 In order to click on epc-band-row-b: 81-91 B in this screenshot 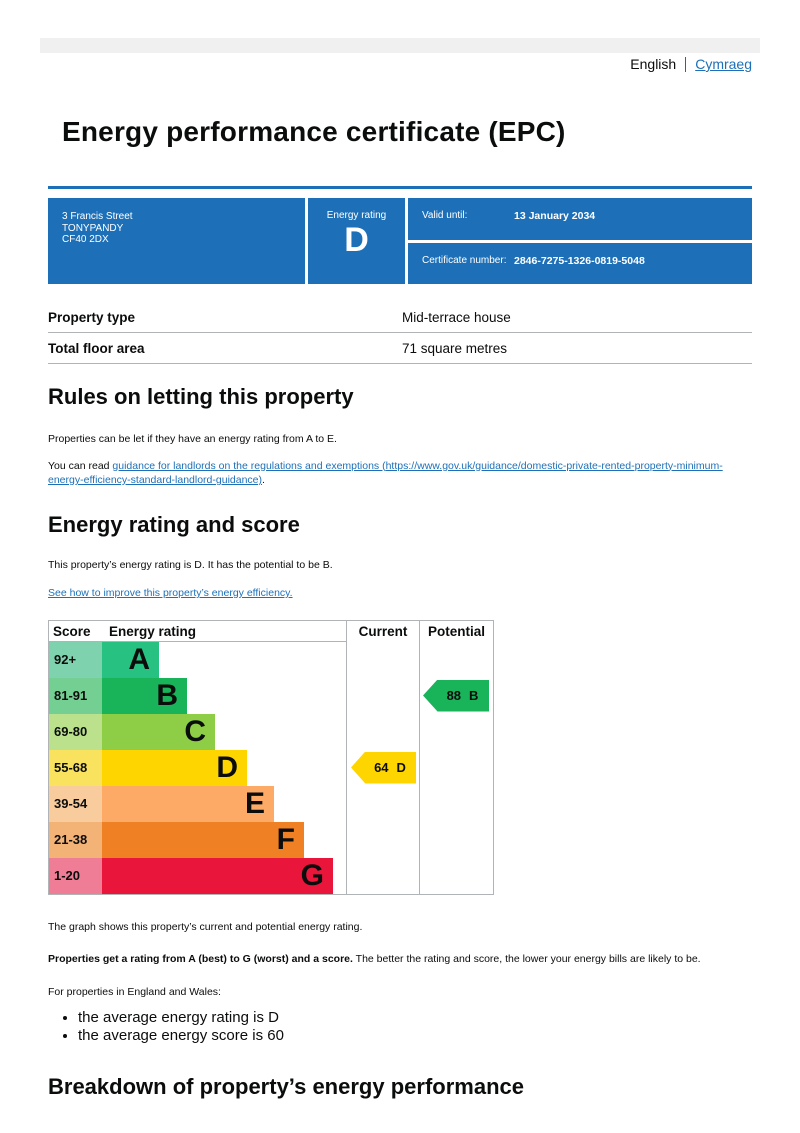, I will do `click(271, 695)`.